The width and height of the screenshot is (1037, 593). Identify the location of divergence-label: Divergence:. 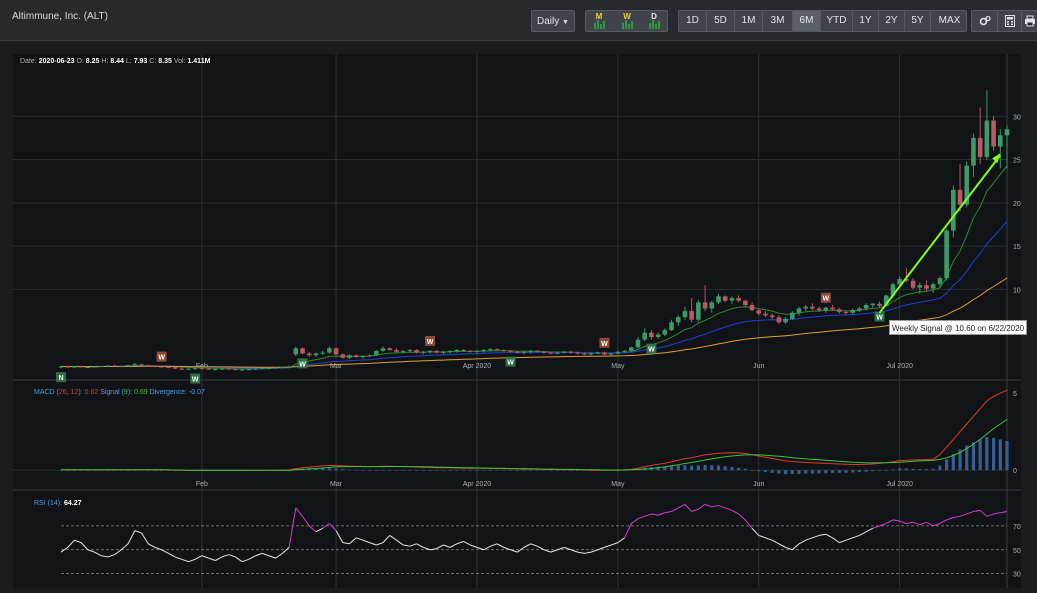
(168, 392).